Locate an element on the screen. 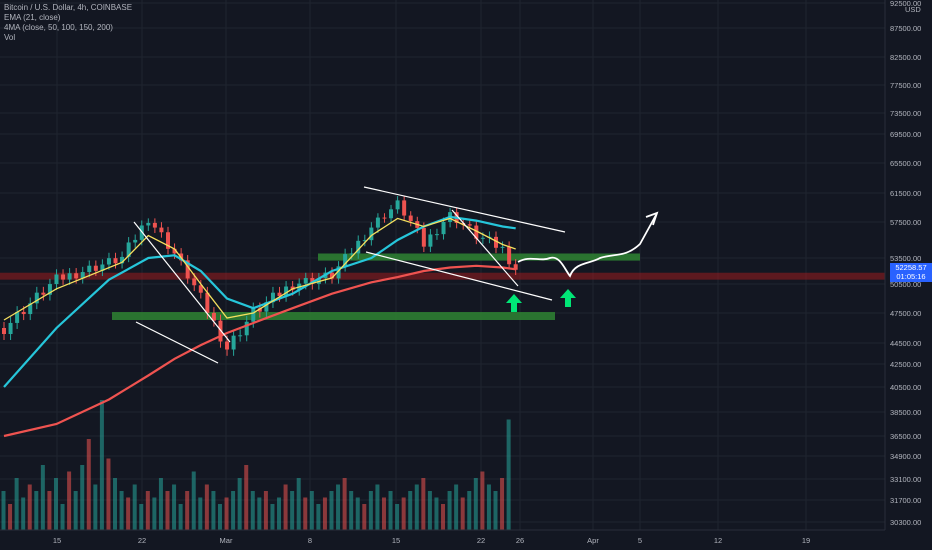 The image size is (932, 550). forecast-path is located at coordinates (587, 246).